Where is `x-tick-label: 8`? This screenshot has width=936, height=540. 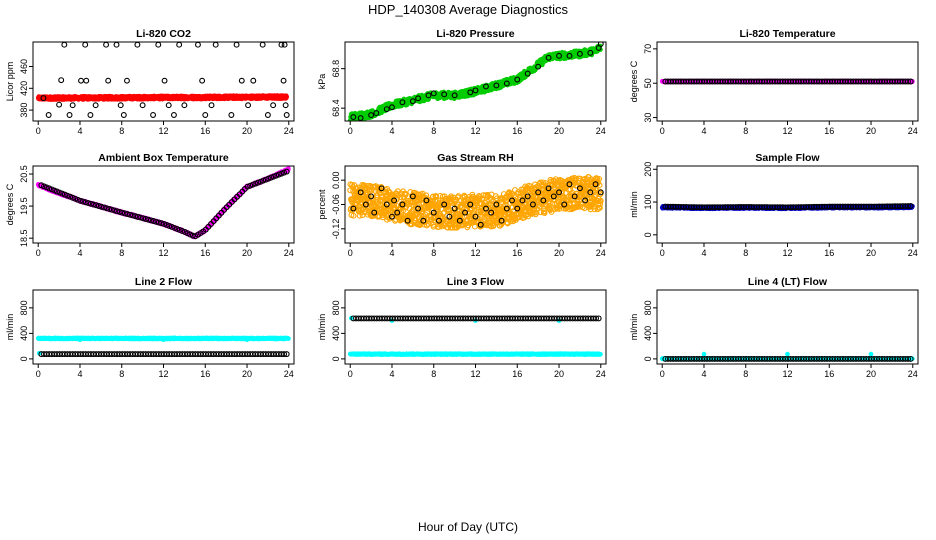
x-tick-label: 8 is located at coordinates (121, 131).